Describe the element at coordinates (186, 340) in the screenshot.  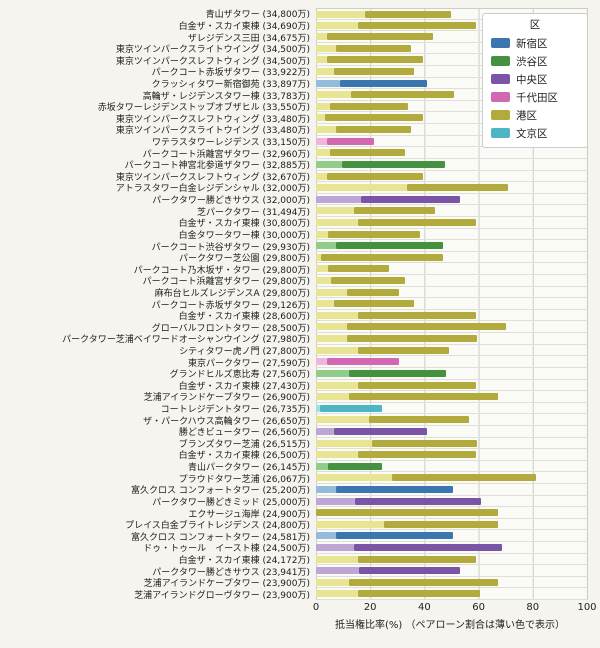
I see `bar-label: パークタワー芝浦ベイワードオーシャンウイング (27,980万)` at that location.